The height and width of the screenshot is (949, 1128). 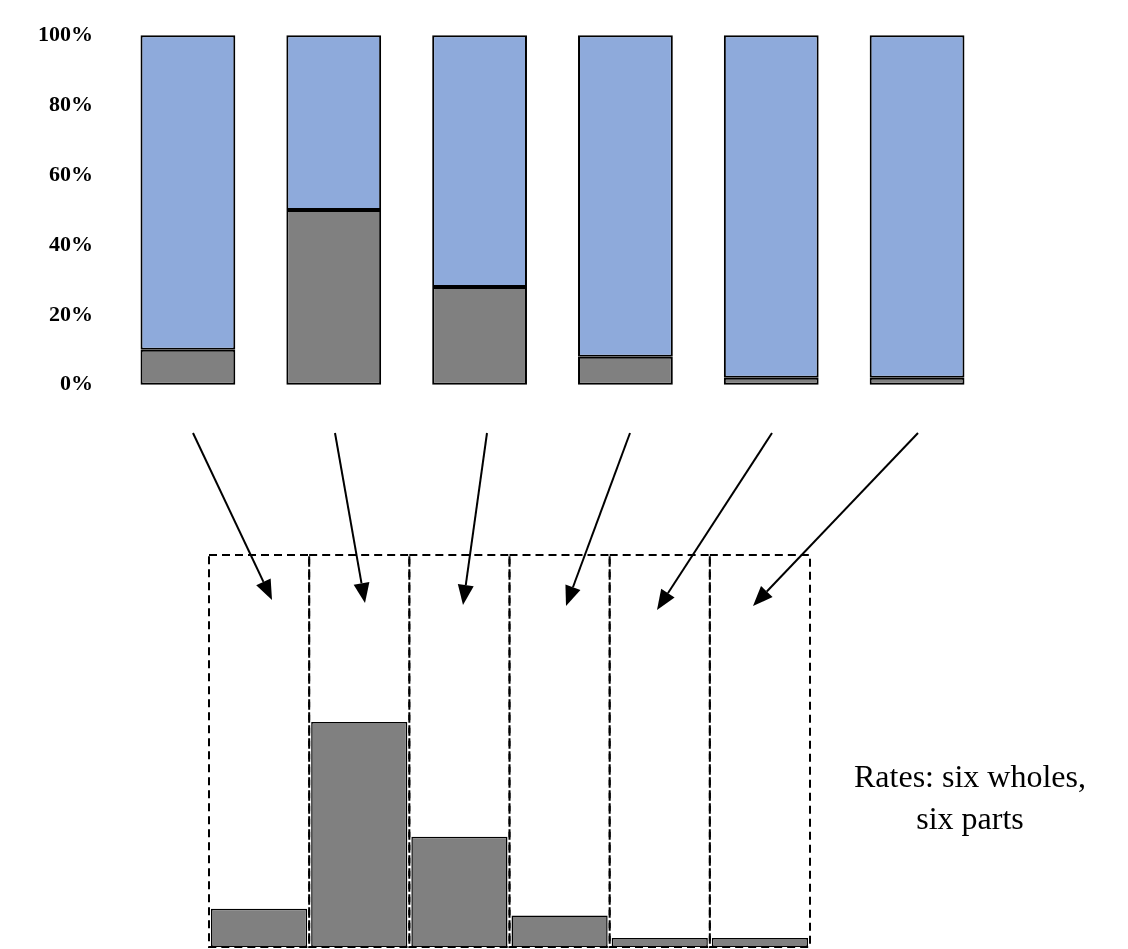 What do you see at coordinates (71, 313) in the screenshot?
I see `y-tick-label: 20%` at bounding box center [71, 313].